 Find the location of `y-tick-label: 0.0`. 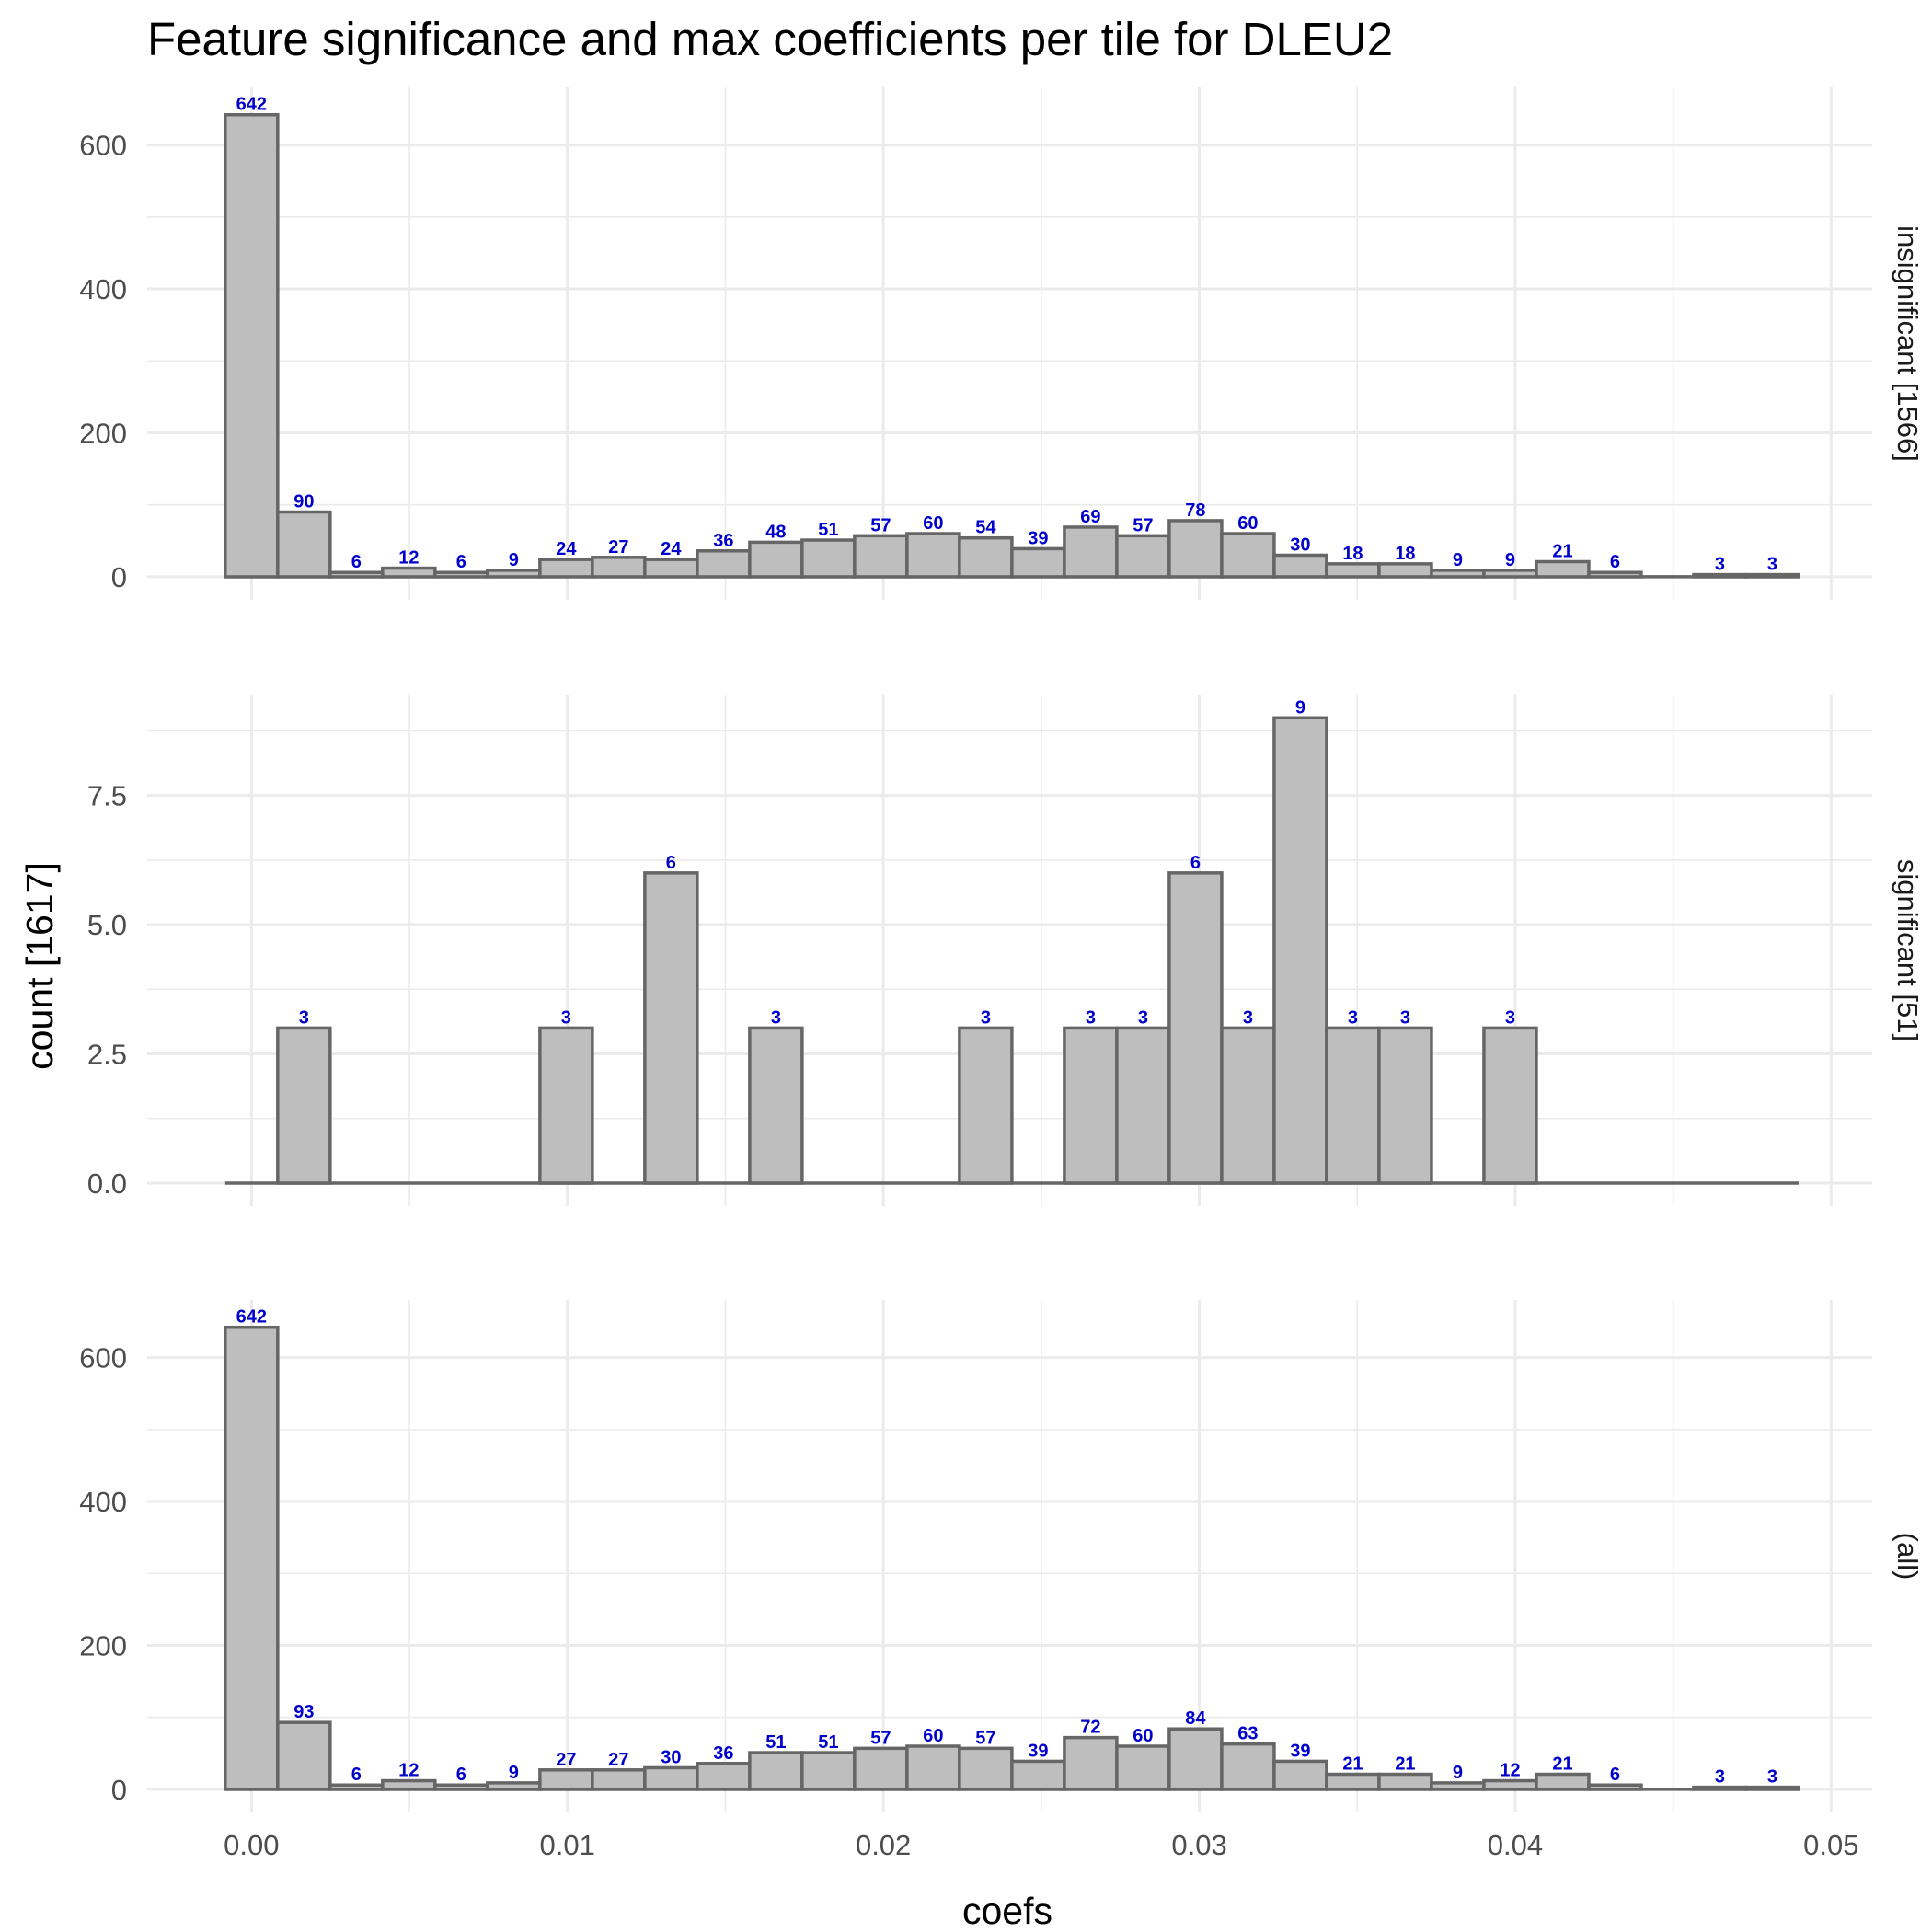

y-tick-label: 0.0 is located at coordinates (107, 1183).